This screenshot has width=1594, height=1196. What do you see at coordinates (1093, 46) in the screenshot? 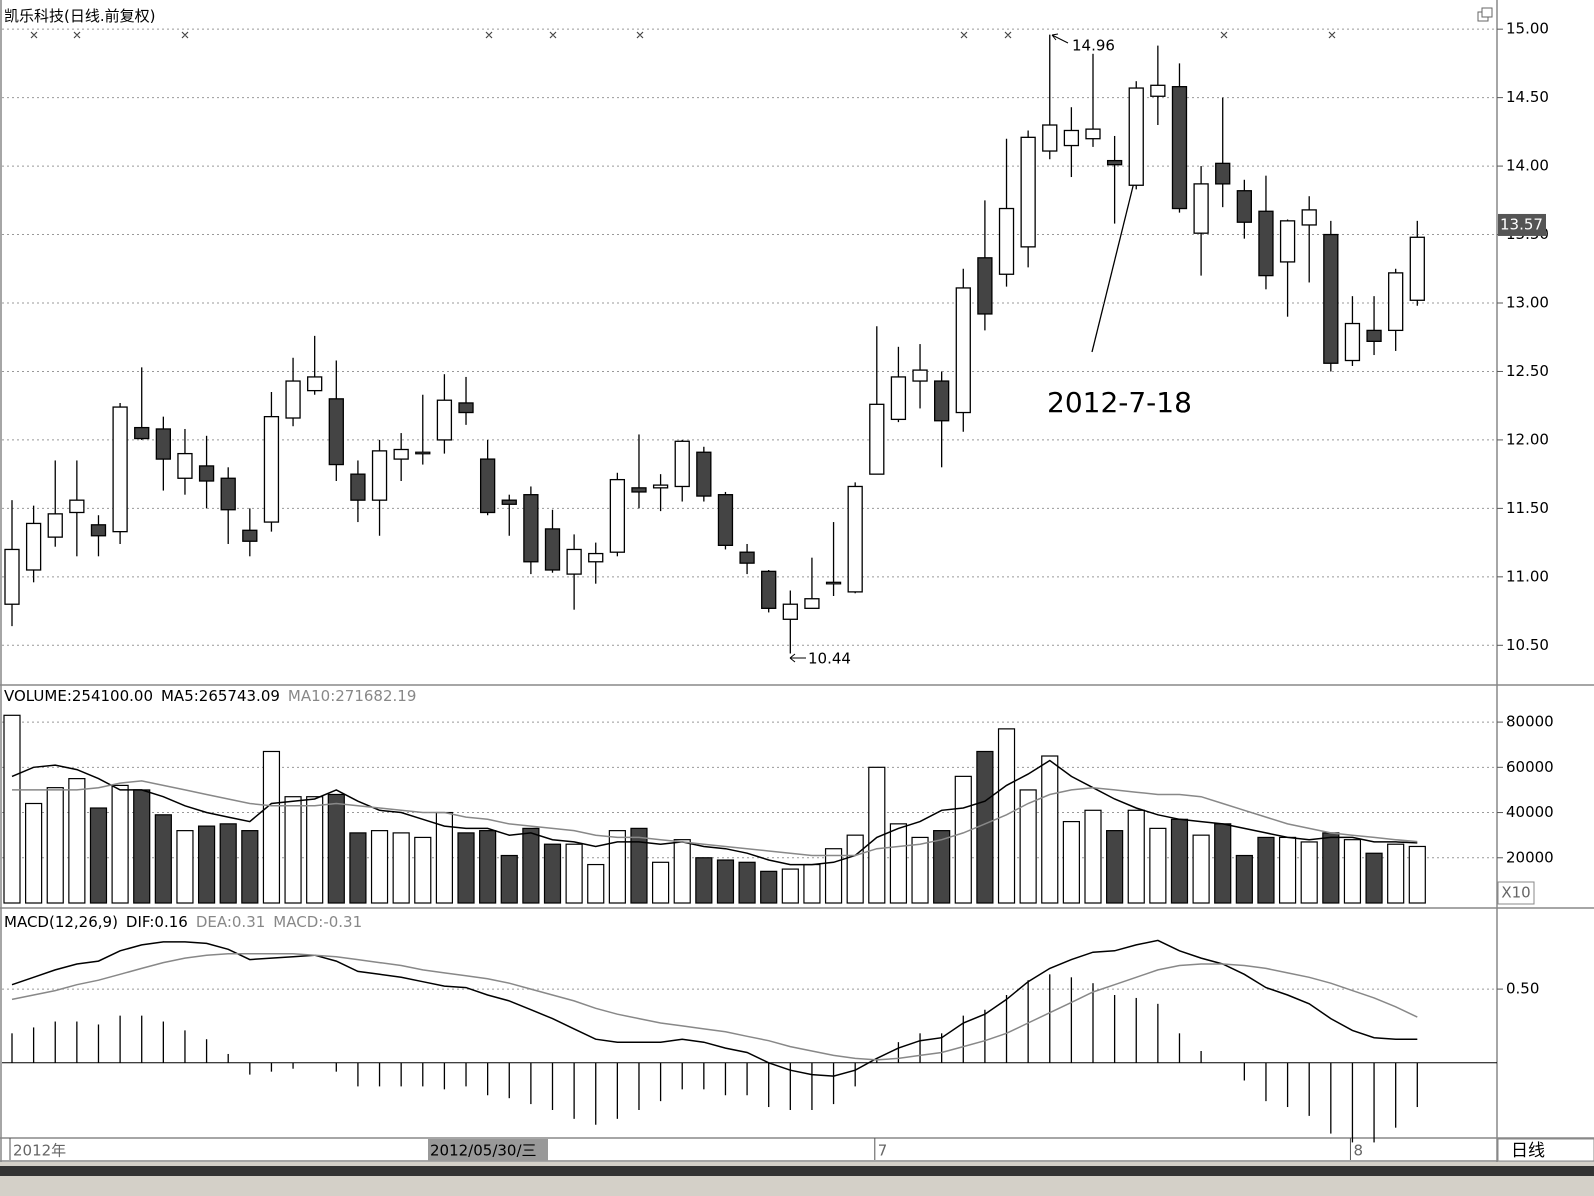
I see `annotation-high: 14.96` at bounding box center [1093, 46].